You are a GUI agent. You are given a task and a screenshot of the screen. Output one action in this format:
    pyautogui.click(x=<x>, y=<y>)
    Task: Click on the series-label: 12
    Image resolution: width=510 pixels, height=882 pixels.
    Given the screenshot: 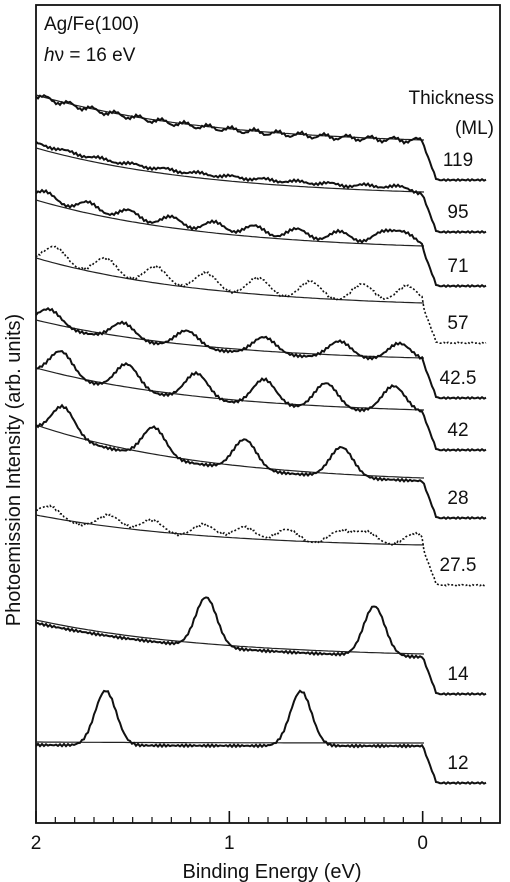 What is the action you would take?
    pyautogui.click(x=457, y=763)
    